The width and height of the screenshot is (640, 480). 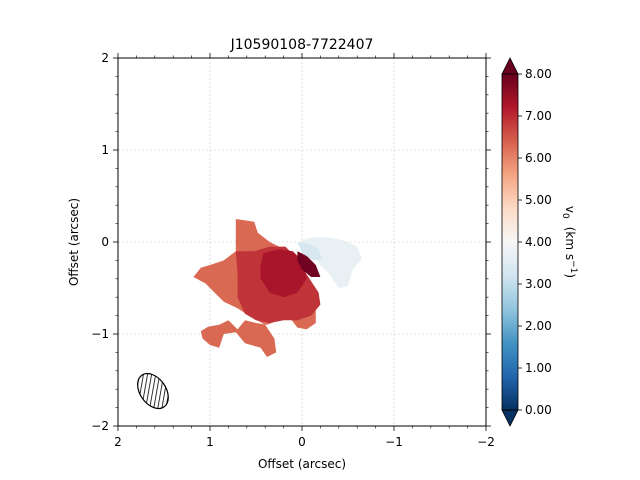 I want to click on beam-shape, so click(x=153, y=391).